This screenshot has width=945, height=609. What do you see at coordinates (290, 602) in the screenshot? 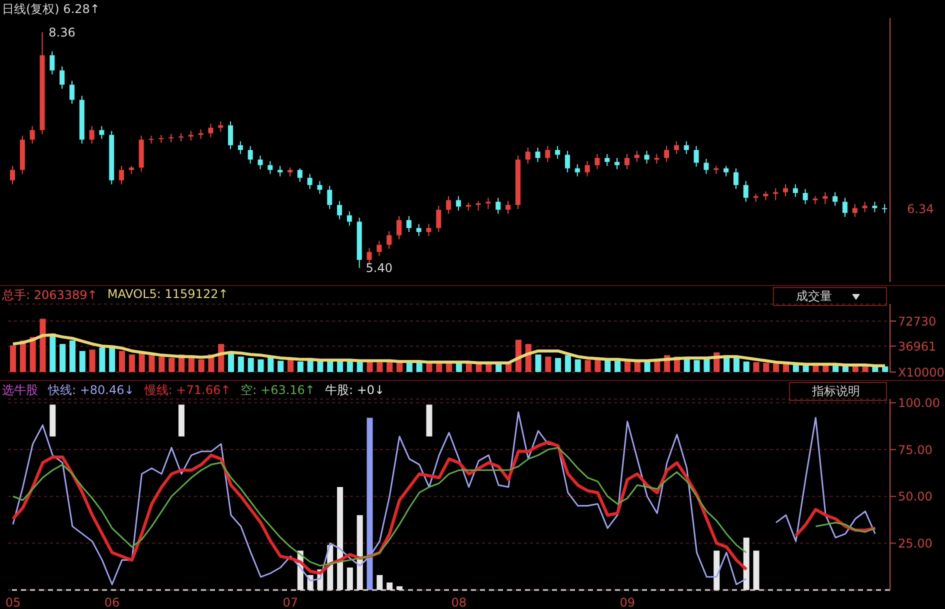
I see `x-tick-label: 07` at bounding box center [290, 602].